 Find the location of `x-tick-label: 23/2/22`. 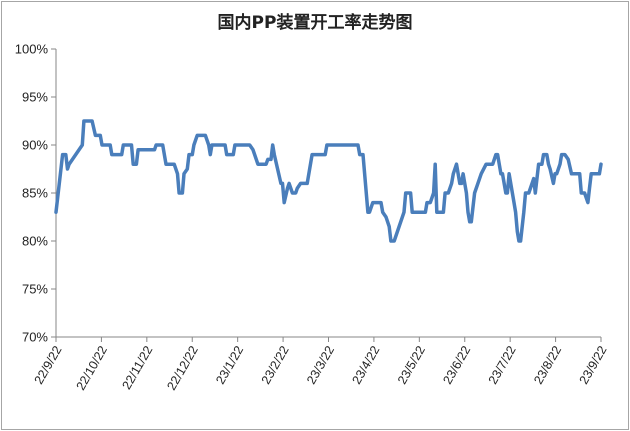

x-tick-label: 23/2/22 is located at coordinates (275, 364).